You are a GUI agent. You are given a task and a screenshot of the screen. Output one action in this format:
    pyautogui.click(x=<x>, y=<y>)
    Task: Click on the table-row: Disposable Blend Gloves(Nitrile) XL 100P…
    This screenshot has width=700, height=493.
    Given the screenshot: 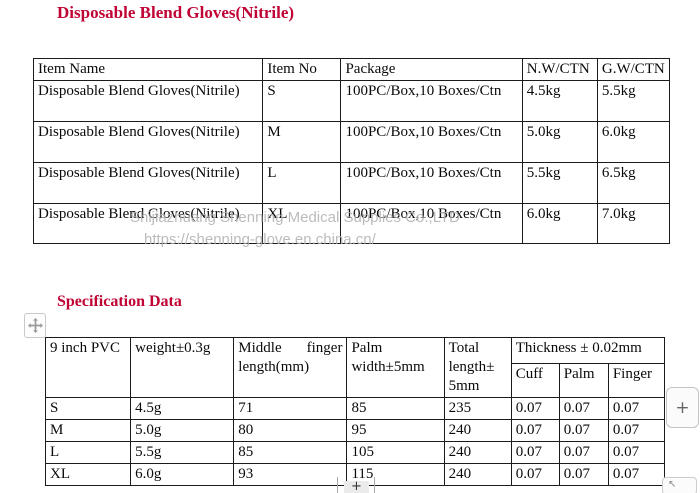 What is the action you would take?
    pyautogui.click(x=351, y=223)
    